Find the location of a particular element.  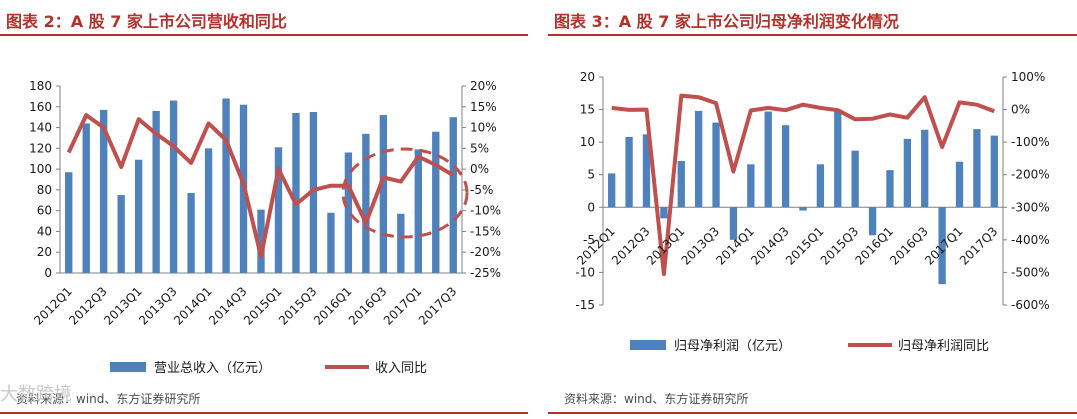

y-right-tick-label: 10% is located at coordinates (483, 128).